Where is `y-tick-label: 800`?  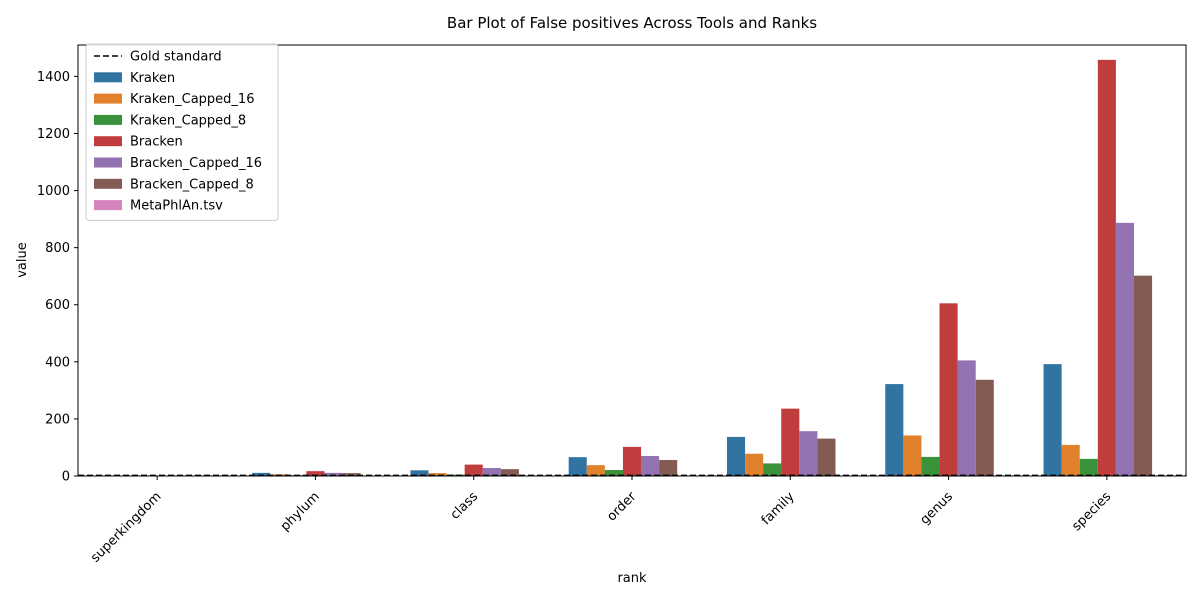
y-tick-label: 800 is located at coordinates (57, 248).